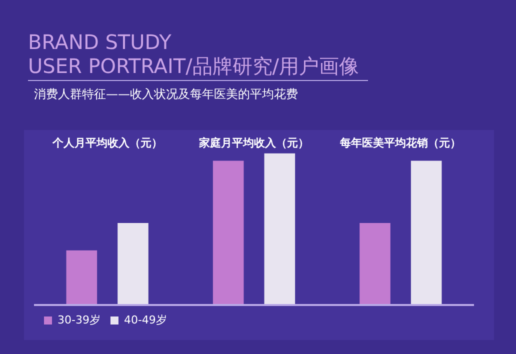 Image resolution: width=516 pixels, height=354 pixels. What do you see at coordinates (106, 143) in the screenshot?
I see `x-tick-label: 个人月平均收入（元）` at bounding box center [106, 143].